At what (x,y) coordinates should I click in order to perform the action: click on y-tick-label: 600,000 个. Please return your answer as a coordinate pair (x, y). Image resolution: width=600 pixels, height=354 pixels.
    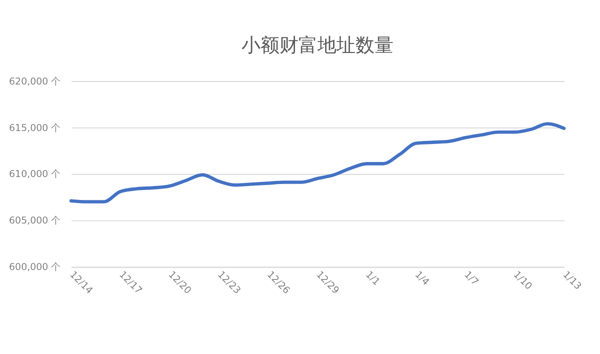
    Looking at the image, I should click on (34, 268).